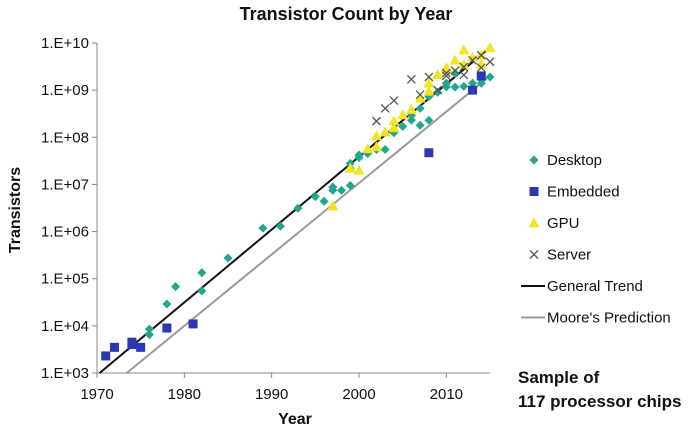 Image resolution: width=700 pixels, height=440 pixels. I want to click on legend-server-marker, so click(534, 254).